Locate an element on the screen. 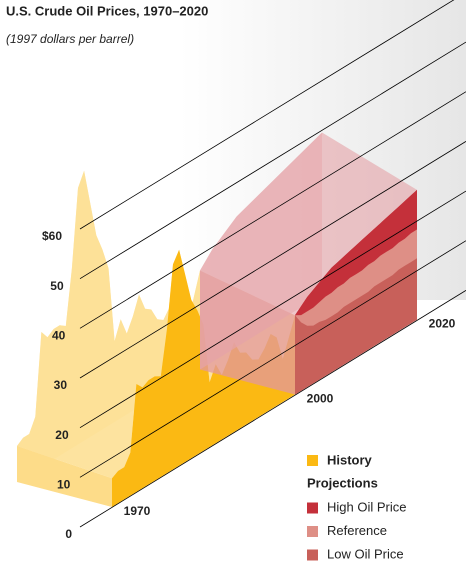 This screenshot has height=566, width=466. x-tick-label: 1970 is located at coordinates (137, 511).